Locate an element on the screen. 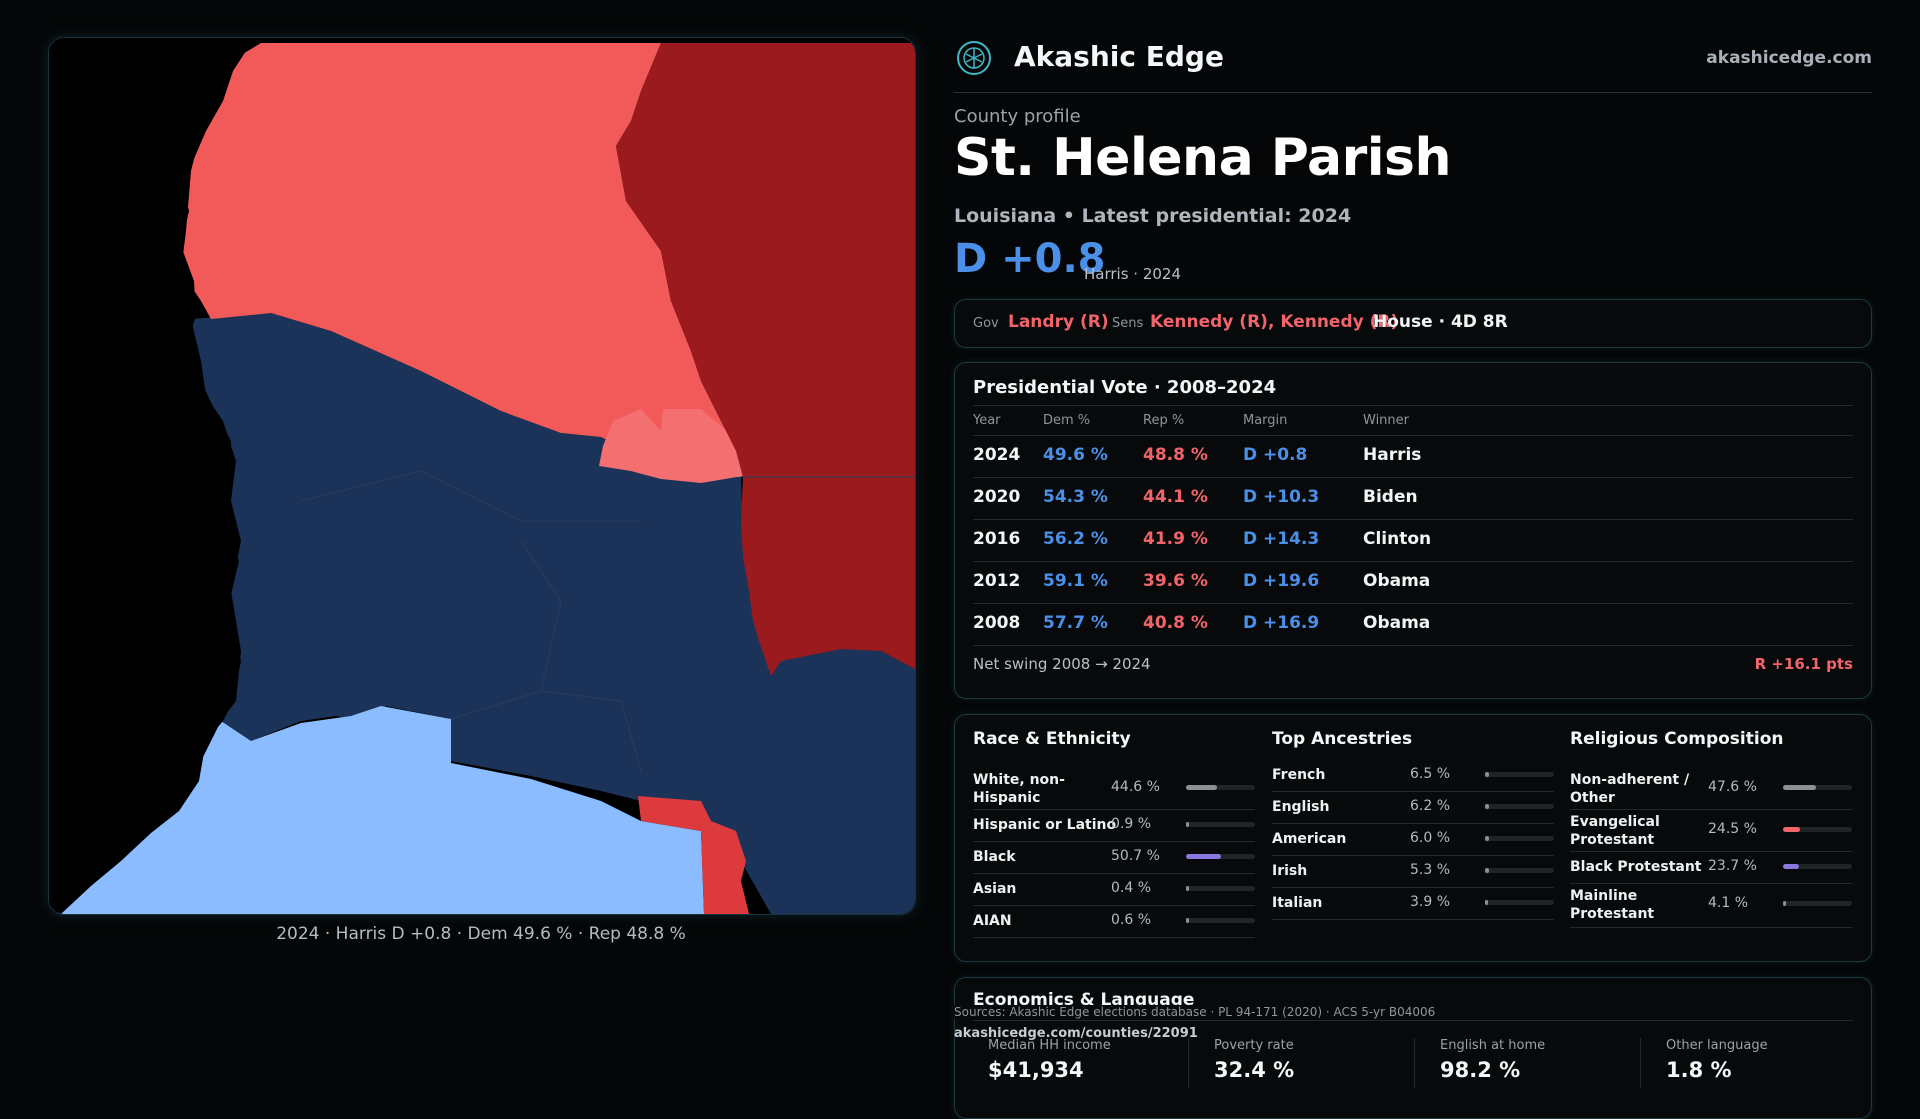 The image size is (1920, 1119). list-item: English 6.2 % is located at coordinates (1413, 807).